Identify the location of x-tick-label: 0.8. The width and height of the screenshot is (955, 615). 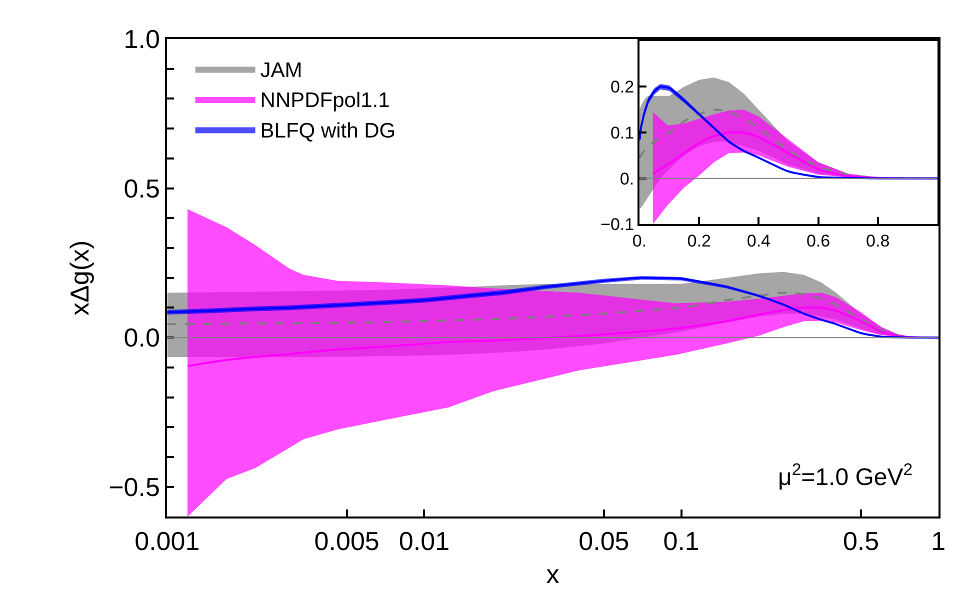
(878, 241).